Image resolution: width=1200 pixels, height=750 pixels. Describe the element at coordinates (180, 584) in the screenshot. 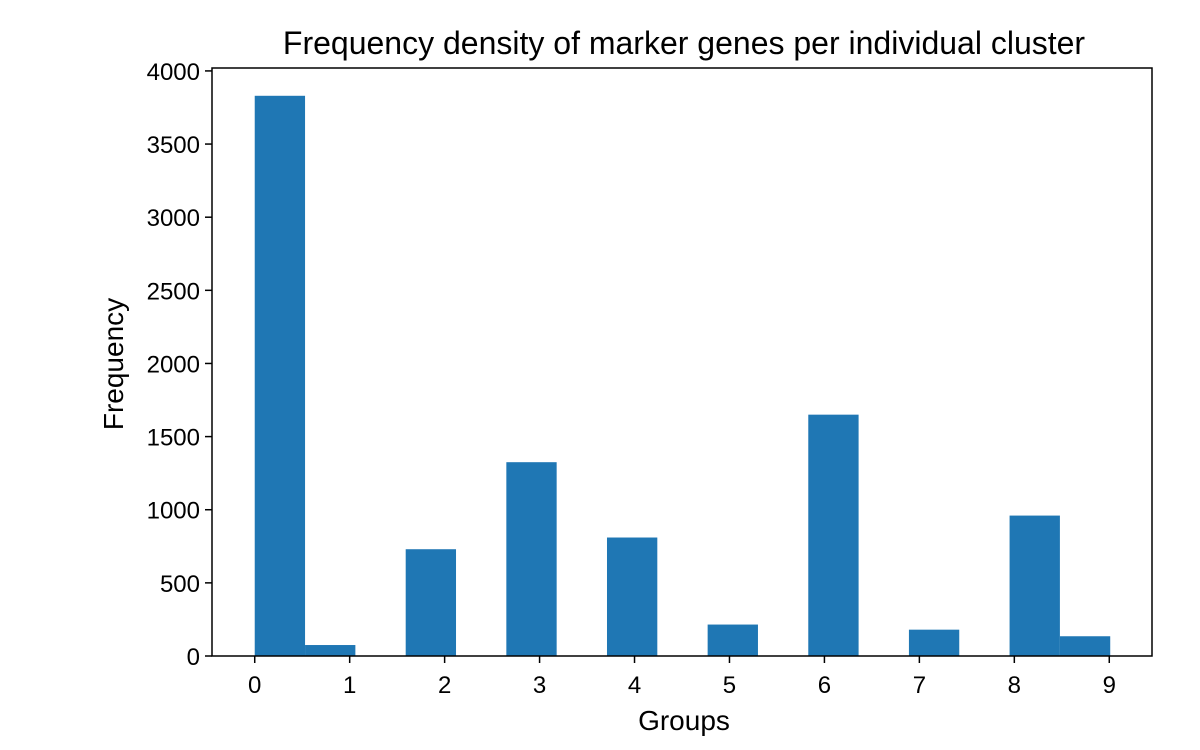

I see `y-tick-label: 500` at that location.